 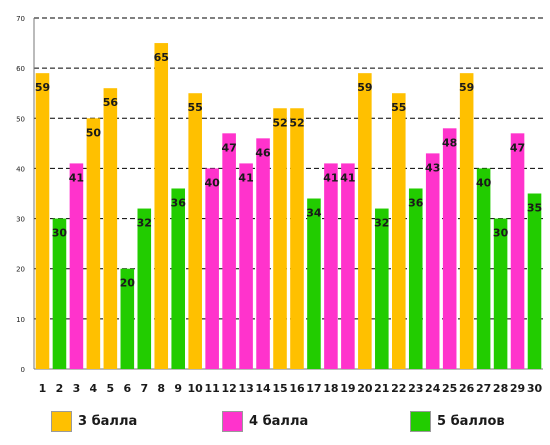 I want to click on x-tick-label: 5, so click(x=111, y=388).